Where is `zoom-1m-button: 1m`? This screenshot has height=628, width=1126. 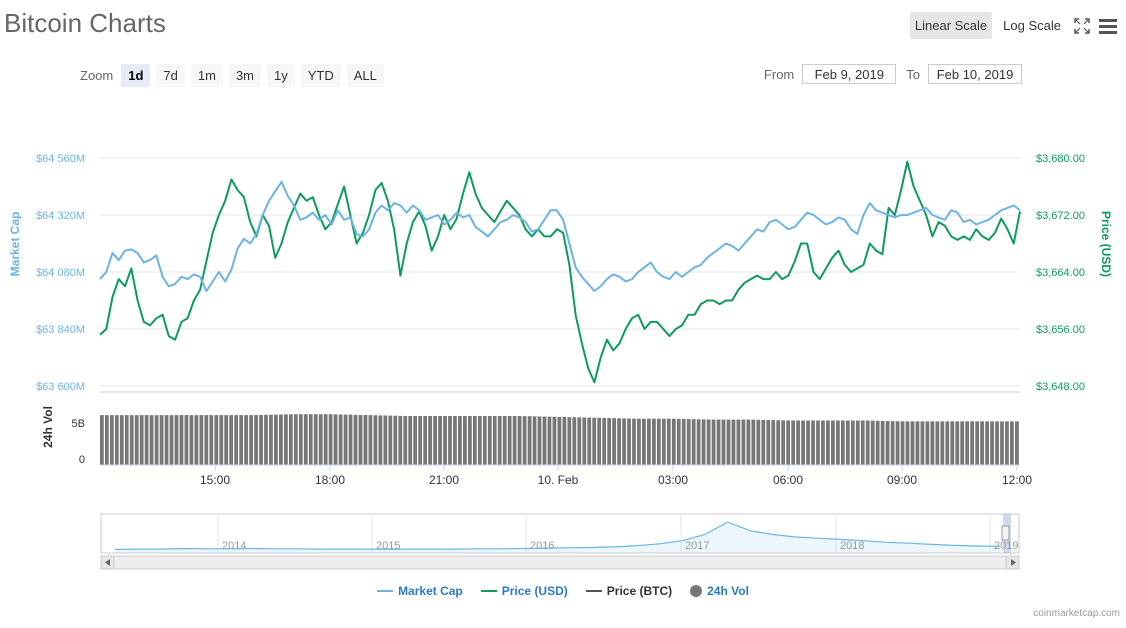 zoom-1m-button: 1m is located at coordinates (206, 75).